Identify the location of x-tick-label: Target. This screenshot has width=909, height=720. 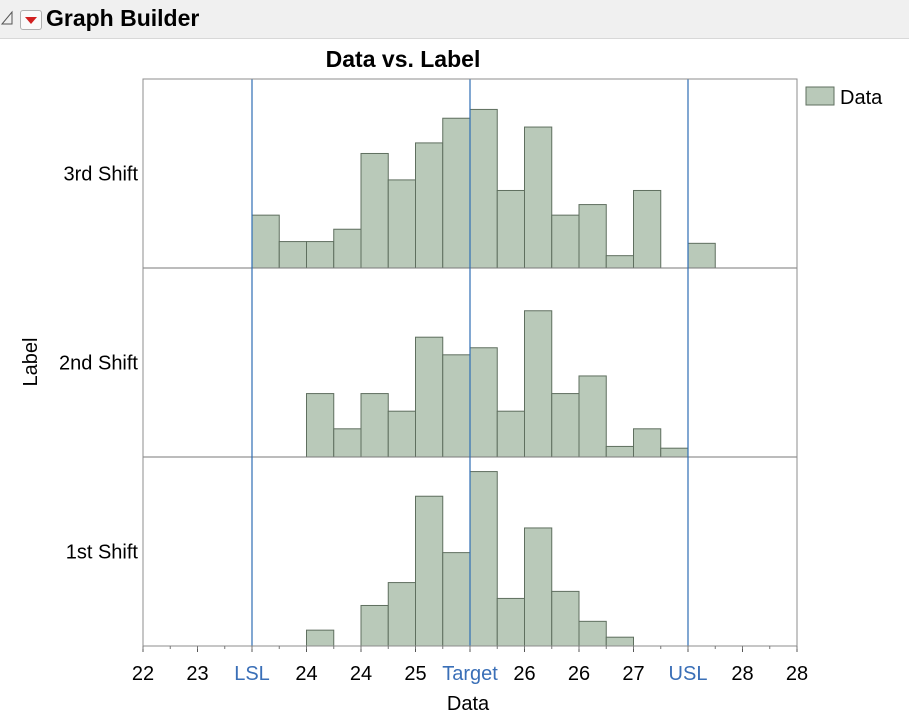
(470, 674).